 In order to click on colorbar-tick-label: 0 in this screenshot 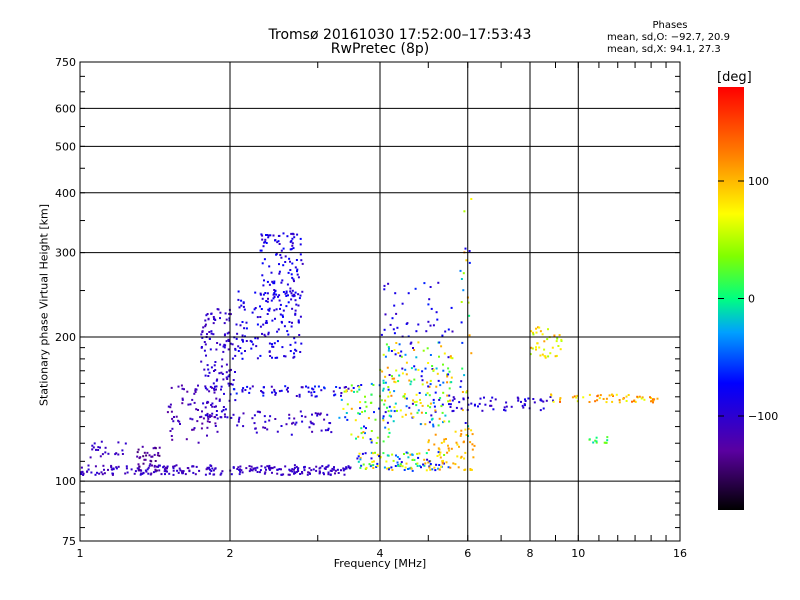, I will do `click(751, 299)`.